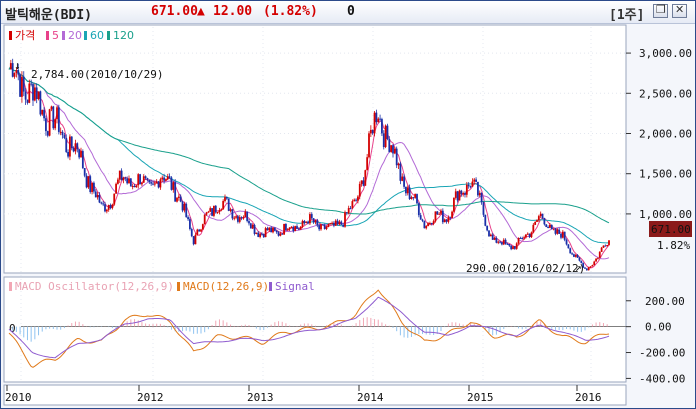 The height and width of the screenshot is (409, 696). Describe the element at coordinates (108, 35) in the screenshot. I see `legend-ma120-swatch` at that location.